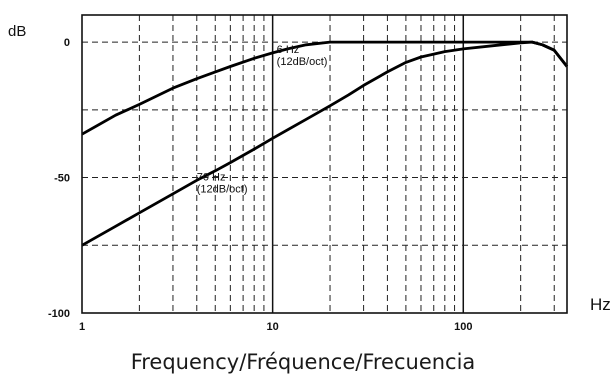 Image resolution: width=614 pixels, height=379 pixels. What do you see at coordinates (600, 304) in the screenshot?
I see `x-unit-label: Hz` at bounding box center [600, 304].